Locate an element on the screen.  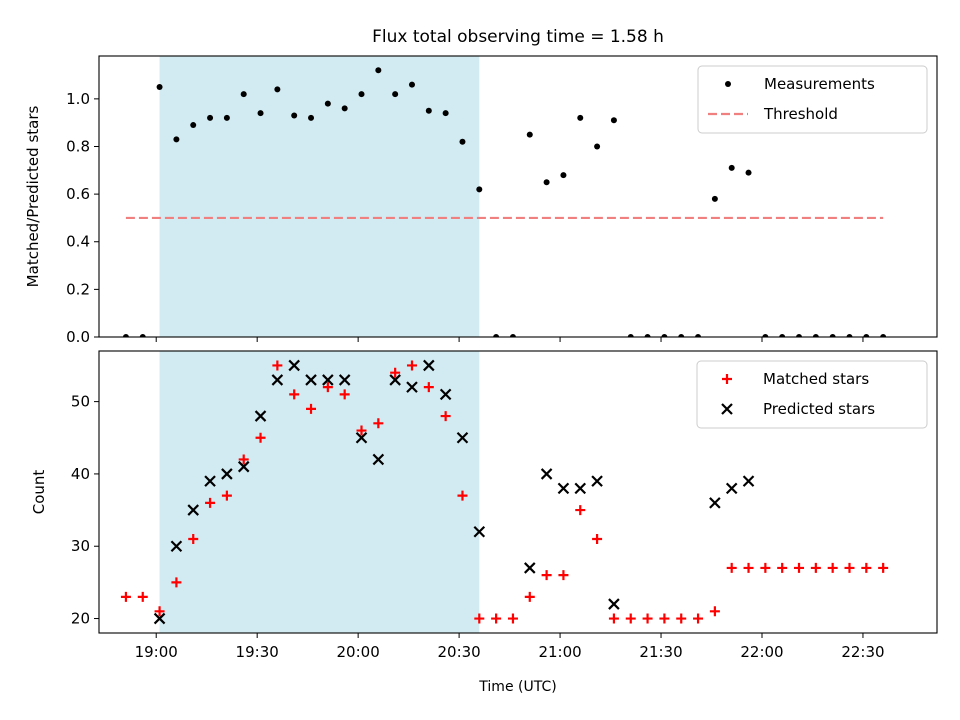
legend: Matched stars Predicted stars is located at coordinates (812, 394).